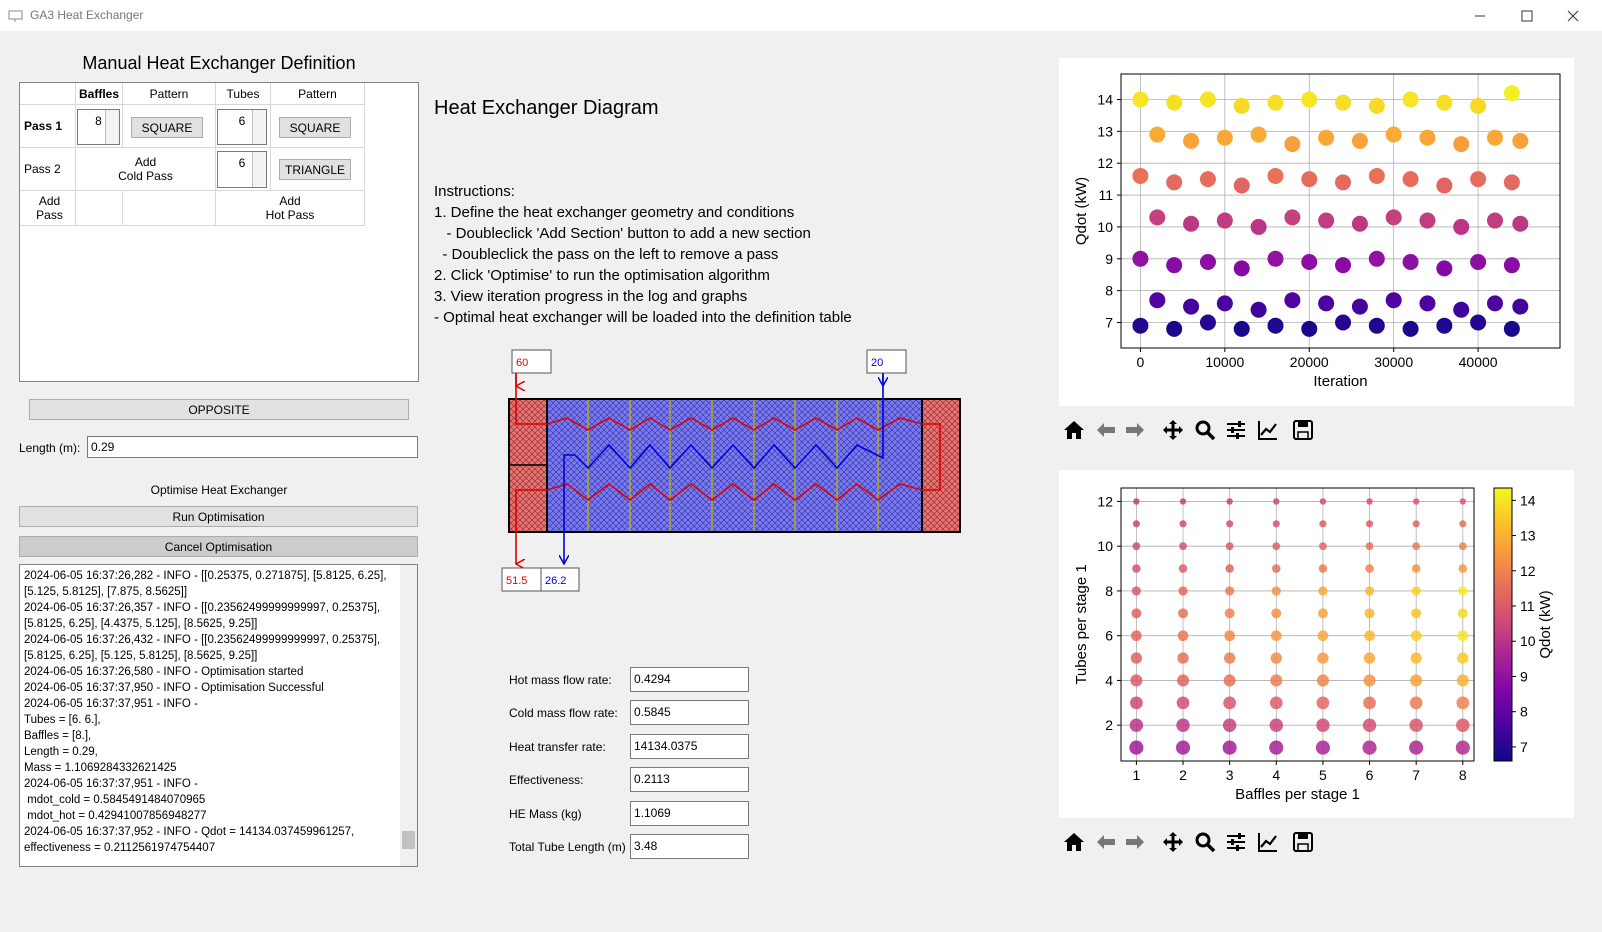 Image resolution: width=1602 pixels, height=932 pixels. What do you see at coordinates (1573, 16) in the screenshot?
I see `close` at bounding box center [1573, 16].